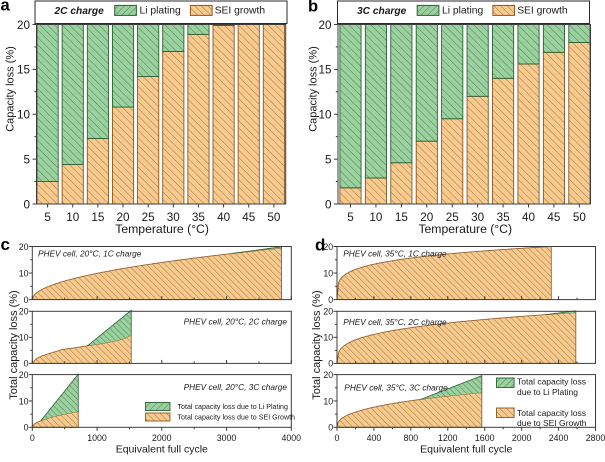 Image resolution: width=605 pixels, height=462 pixels. I want to click on svg-text: 400, so click(374, 438).